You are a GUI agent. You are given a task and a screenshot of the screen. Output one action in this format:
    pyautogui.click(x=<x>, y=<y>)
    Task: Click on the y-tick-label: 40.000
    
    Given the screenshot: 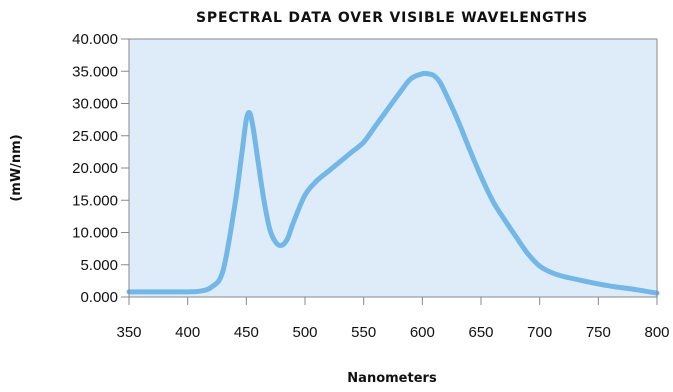 What is the action you would take?
    pyautogui.click(x=95, y=39)
    